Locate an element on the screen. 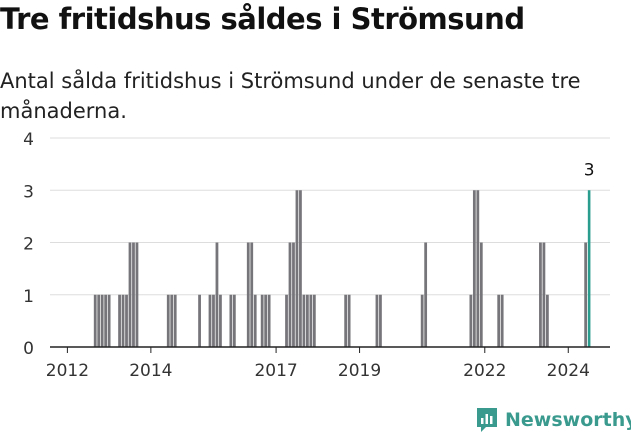 This screenshot has width=631, height=439. y-tick-label: 4 is located at coordinates (28, 140).